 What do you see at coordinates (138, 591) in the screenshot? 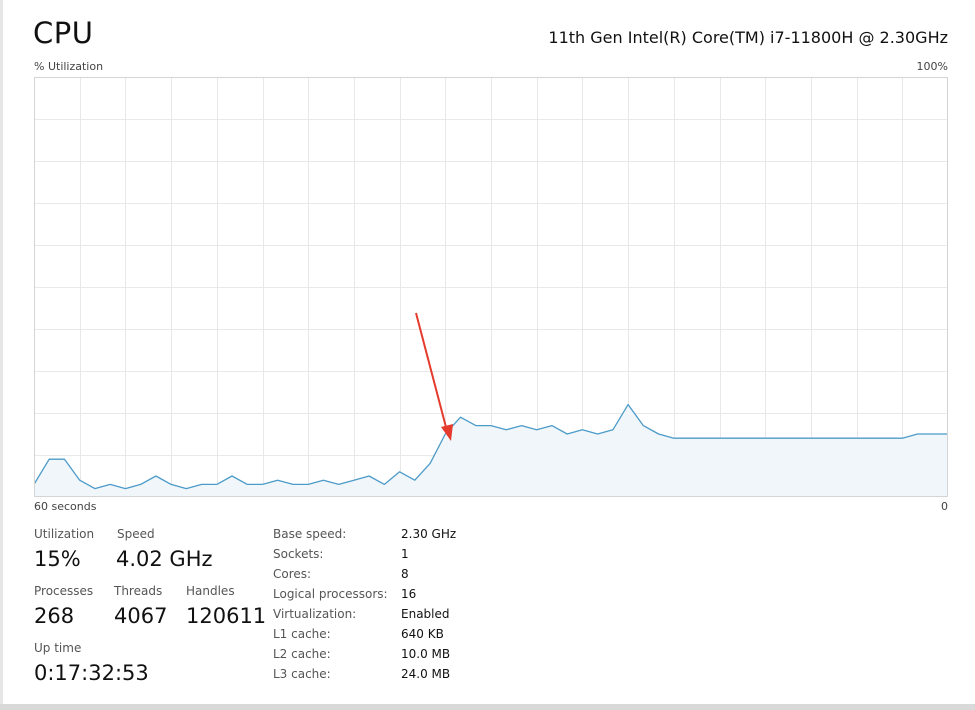
I see `threads-label: Threads` at bounding box center [138, 591].